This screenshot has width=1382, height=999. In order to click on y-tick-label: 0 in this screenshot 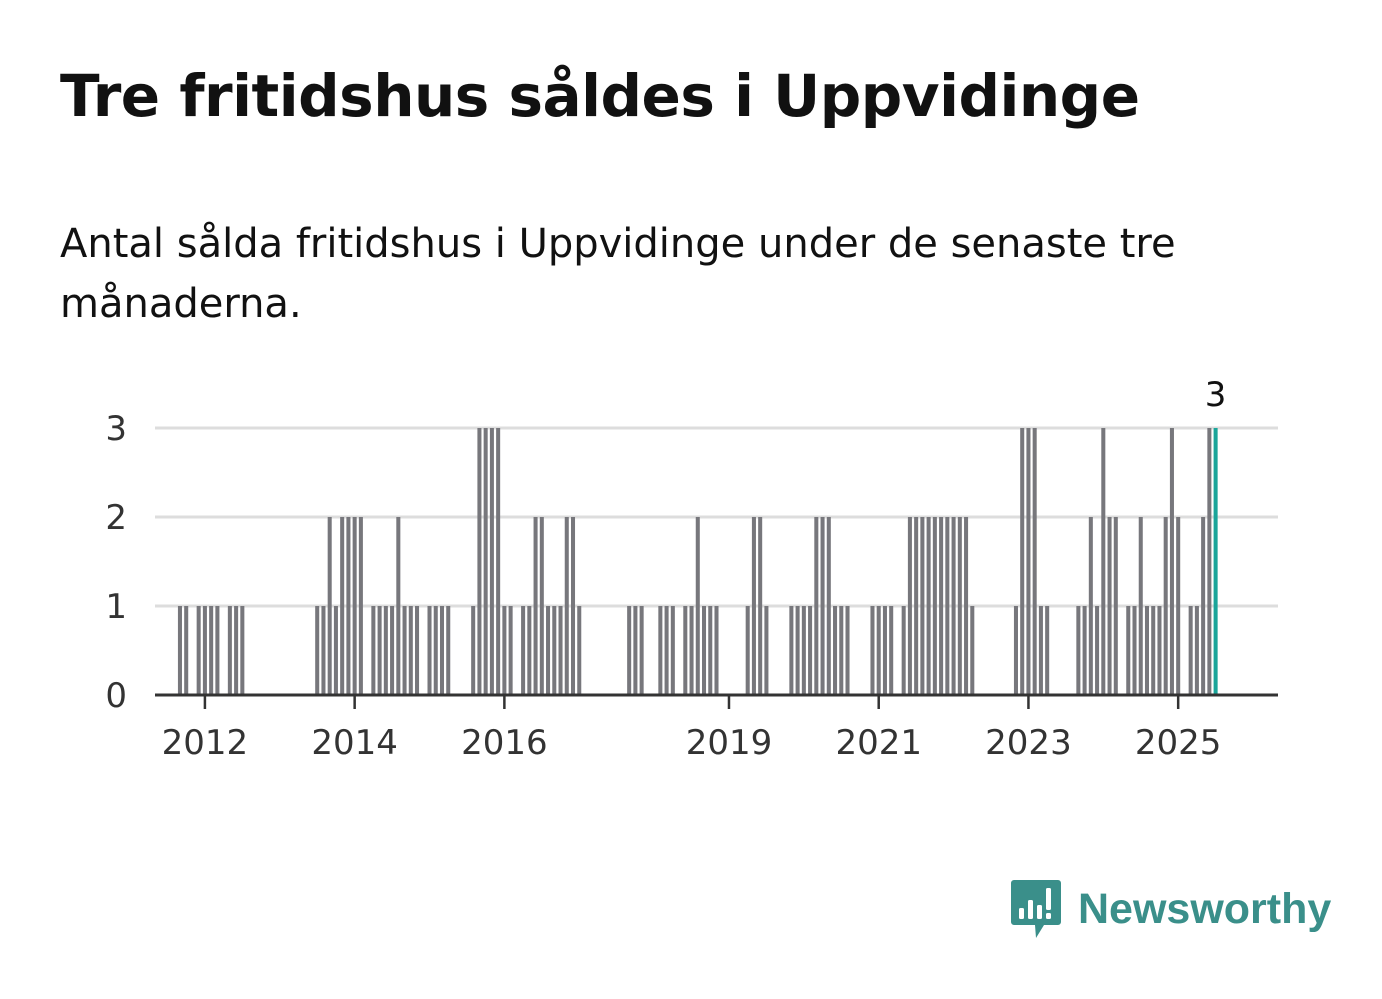, I will do `click(116, 696)`.